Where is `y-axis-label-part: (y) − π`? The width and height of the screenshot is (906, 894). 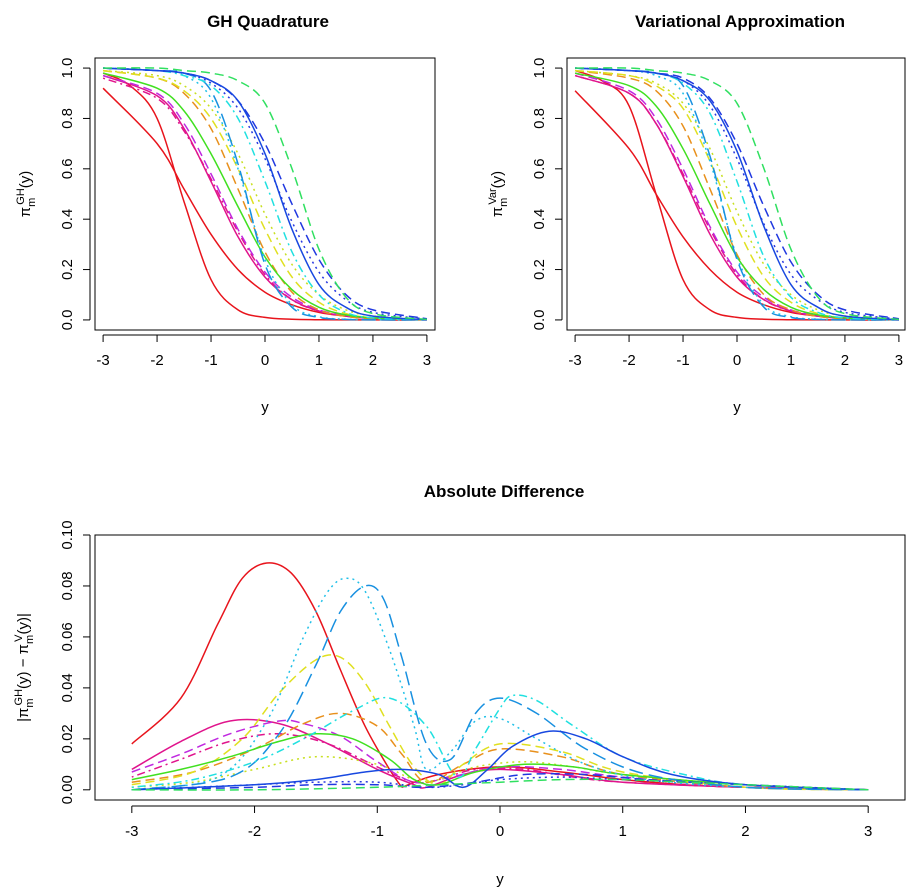
y-axis-label-part: (y) − π is located at coordinates (23, 666).